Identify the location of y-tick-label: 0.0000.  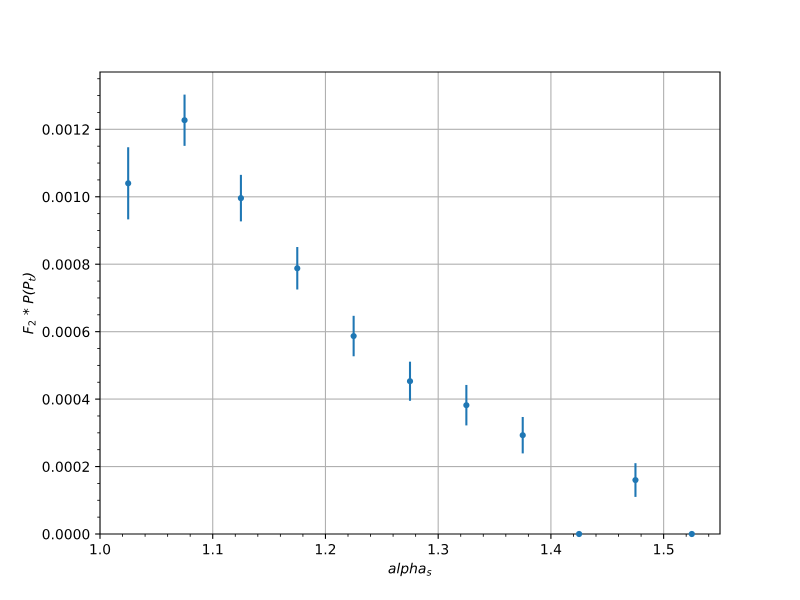
(66, 534).